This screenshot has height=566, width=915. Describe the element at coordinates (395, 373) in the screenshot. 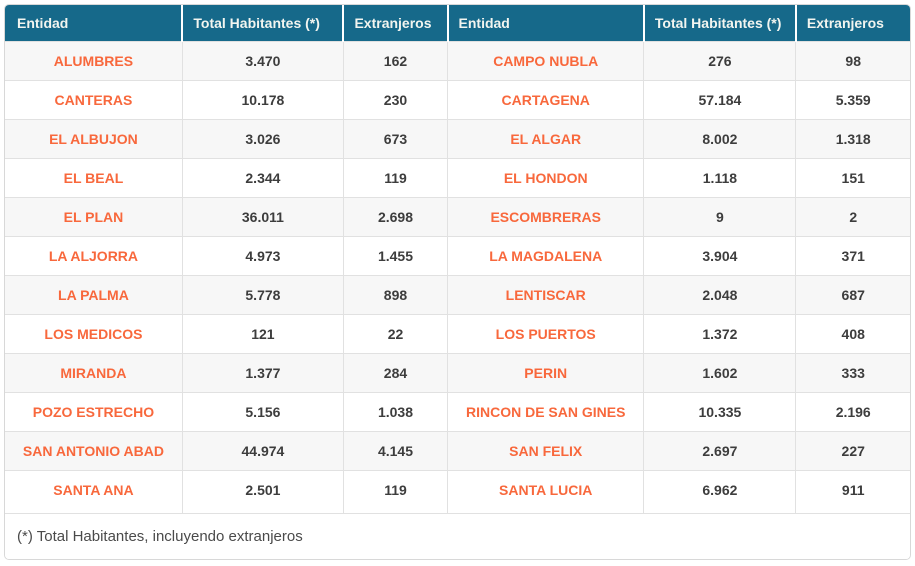

I see `value-cell: 284` at that location.